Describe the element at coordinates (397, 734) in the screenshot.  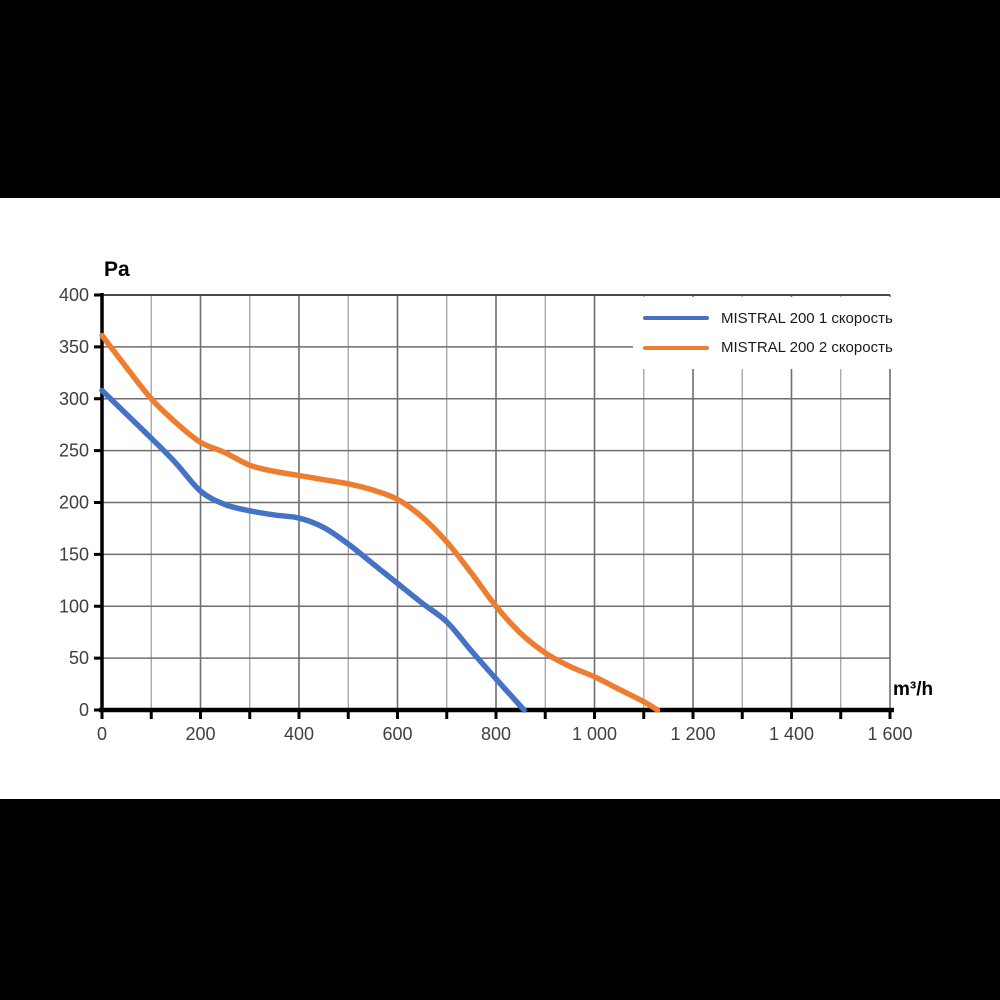
I see `x-axis-tick-label: 600` at that location.